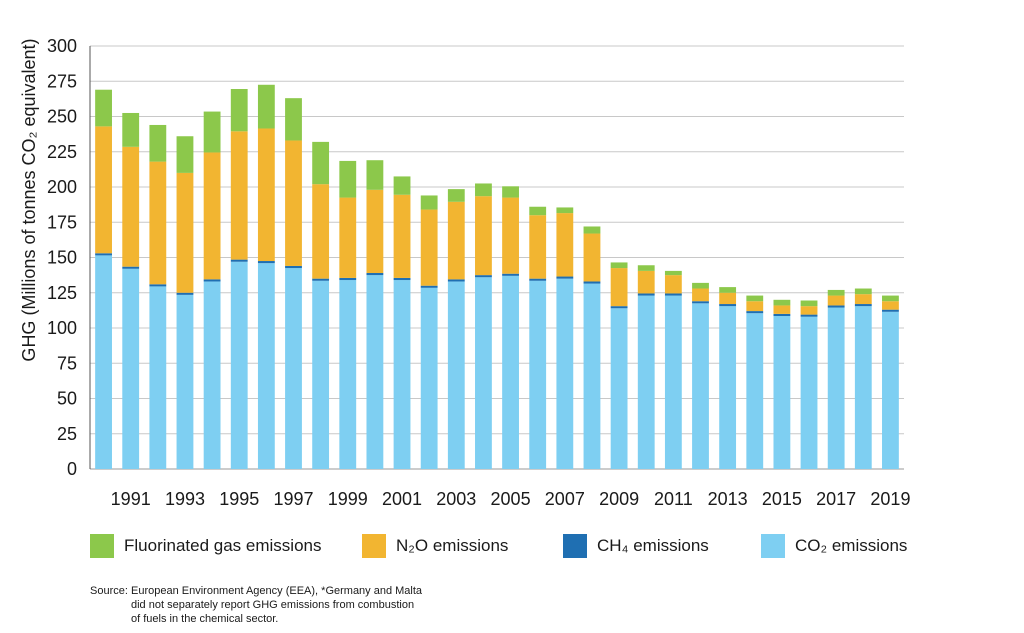  What do you see at coordinates (374, 546) in the screenshot?
I see `legend-swatch-n2o` at bounding box center [374, 546].